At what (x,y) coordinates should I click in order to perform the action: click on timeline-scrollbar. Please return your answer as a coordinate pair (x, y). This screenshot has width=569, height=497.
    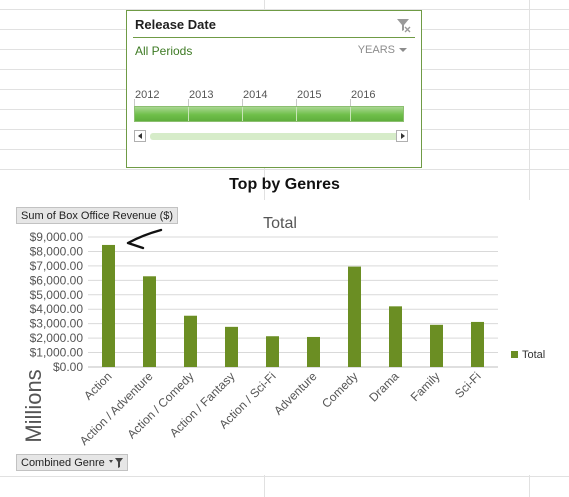
    Looking at the image, I should click on (274, 137).